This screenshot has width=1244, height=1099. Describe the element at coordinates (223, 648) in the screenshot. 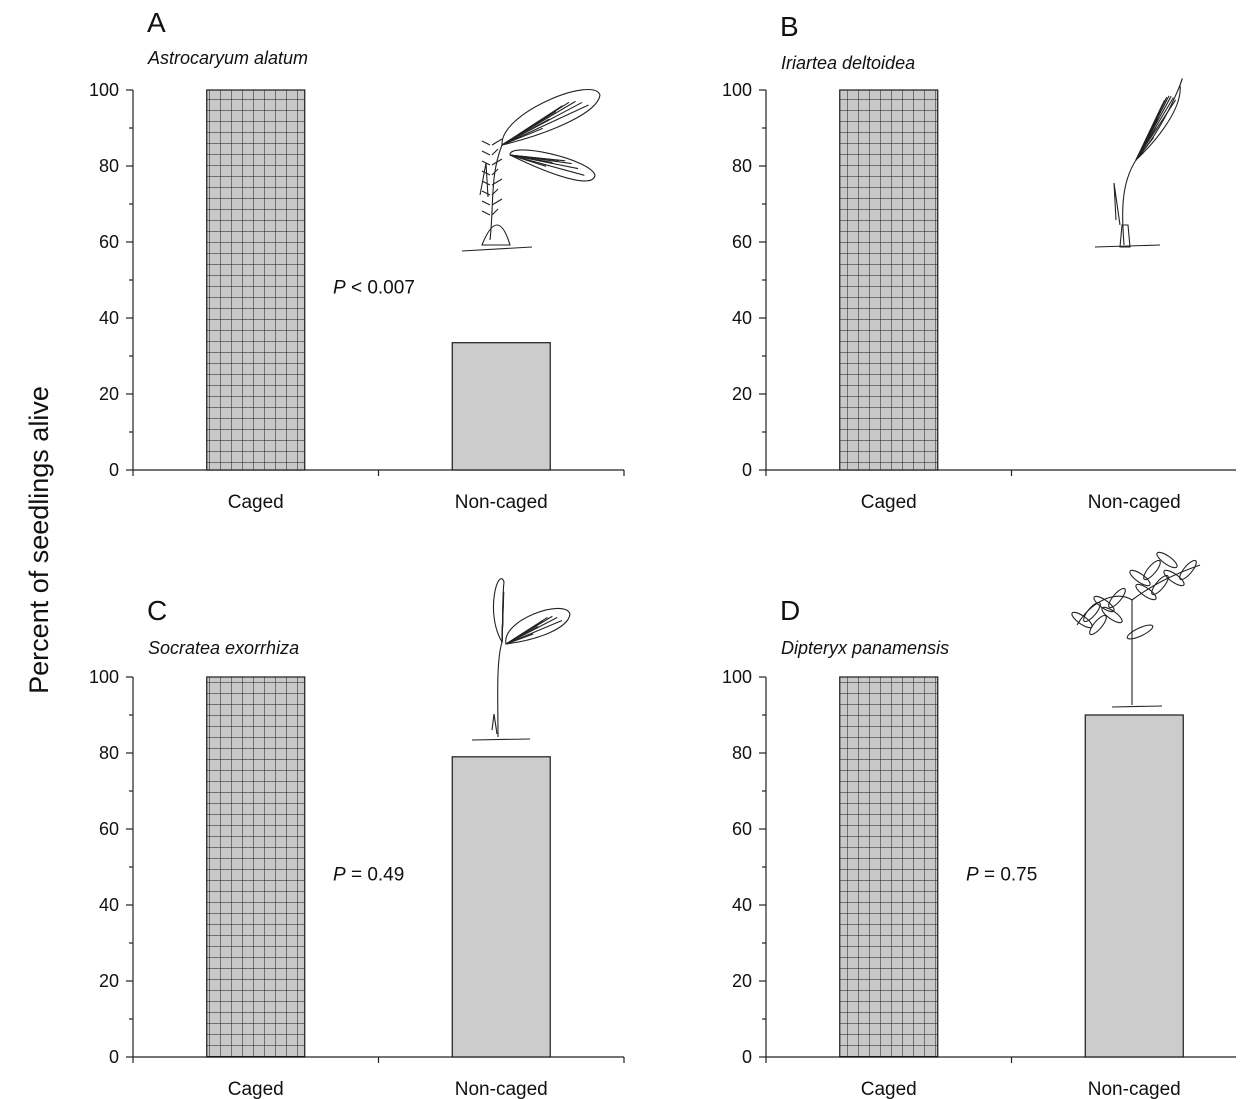

I see `species-title: Socratea exorrhiza` at that location.